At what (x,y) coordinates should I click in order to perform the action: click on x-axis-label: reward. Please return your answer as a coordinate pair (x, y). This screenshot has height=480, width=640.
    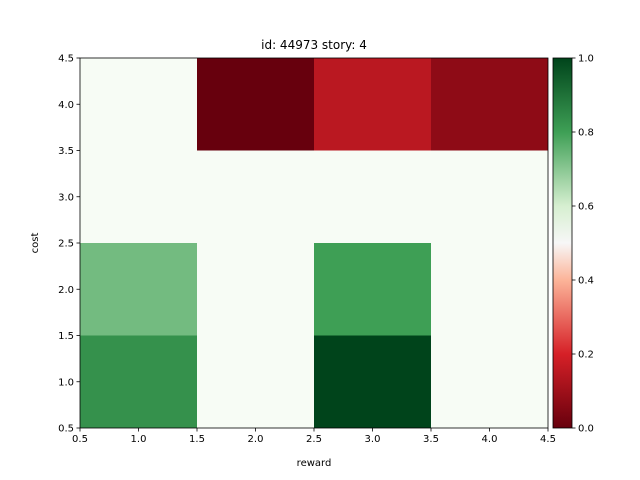
    Looking at the image, I should click on (314, 463).